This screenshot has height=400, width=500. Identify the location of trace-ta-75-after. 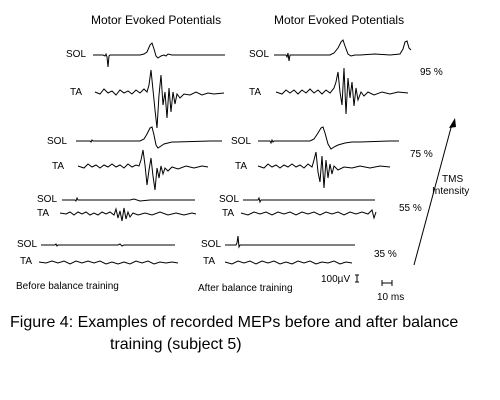
(324, 170).